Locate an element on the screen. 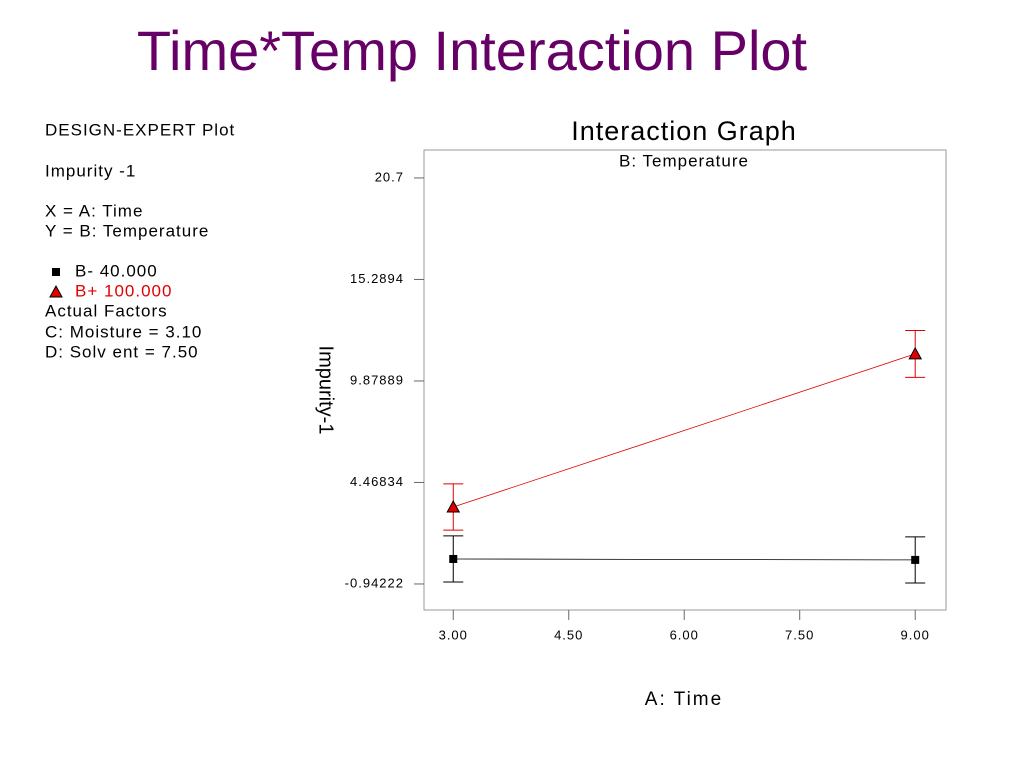 The image size is (1024, 768). slide-title: Time*Temp Interaction Plot is located at coordinates (472, 50).